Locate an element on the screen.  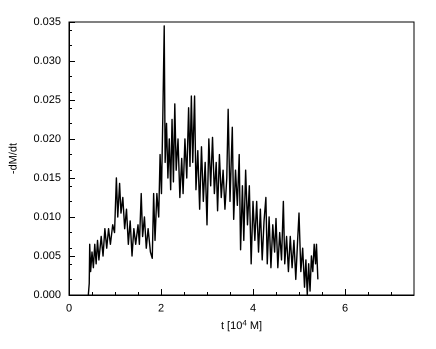
y-tick-label: 0.010 is located at coordinates (47, 217).